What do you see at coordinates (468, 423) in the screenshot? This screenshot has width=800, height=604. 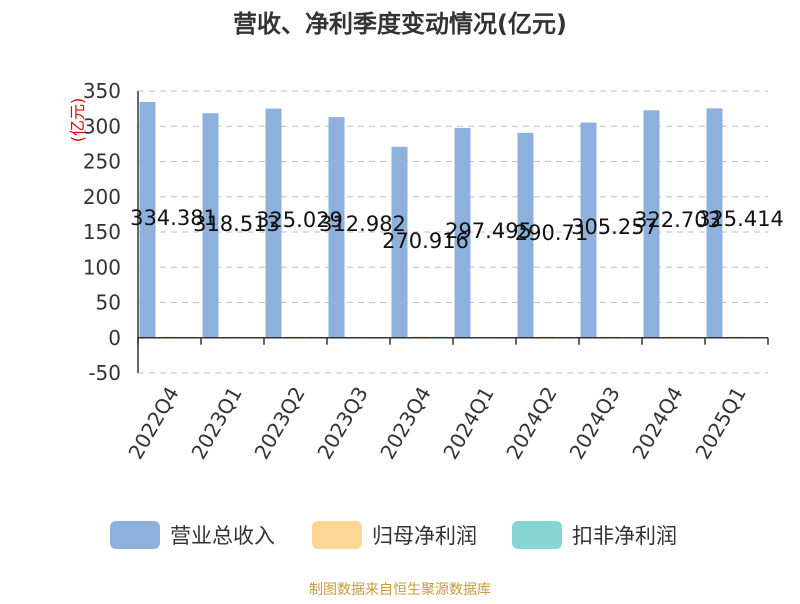 I see `x-tick-label-5: 2024Q1` at bounding box center [468, 423].